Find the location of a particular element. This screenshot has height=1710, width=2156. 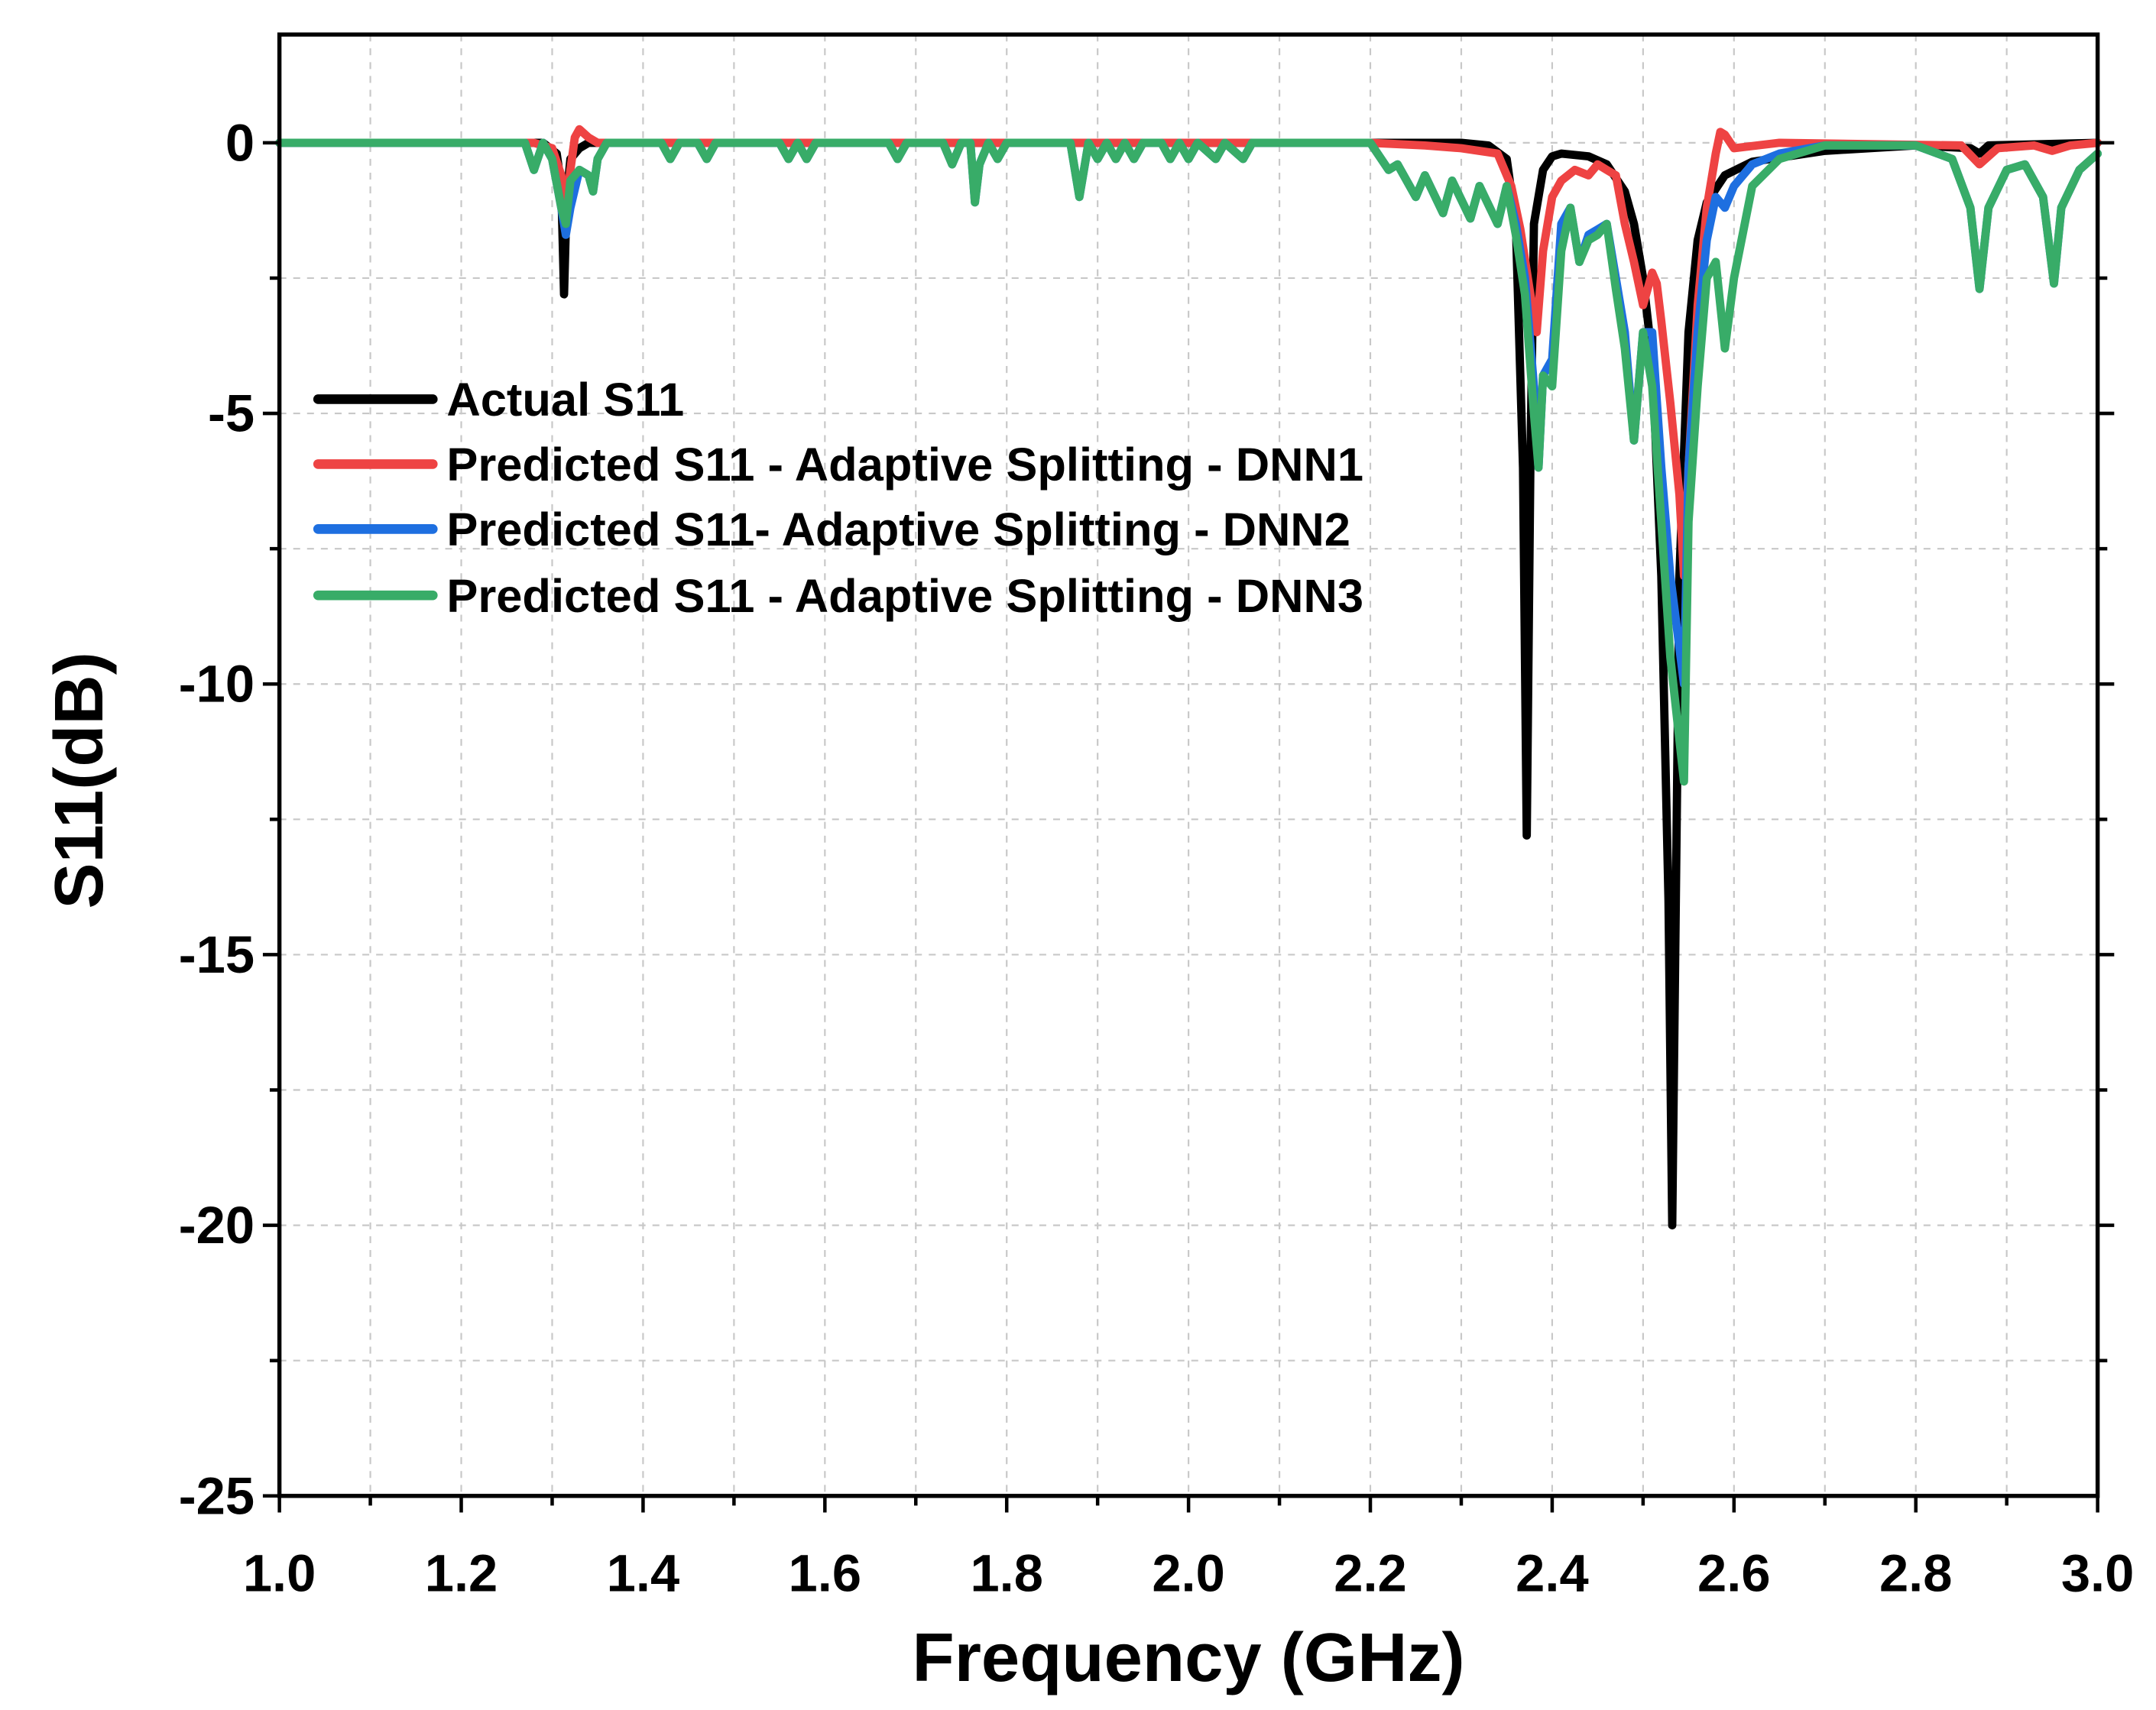

x-tick-labels: 1.0 1.2 1.4 1.6 1.8 2.0 2.2 2.4 2.6 2.8 3.0 is located at coordinates (1189, 1574).